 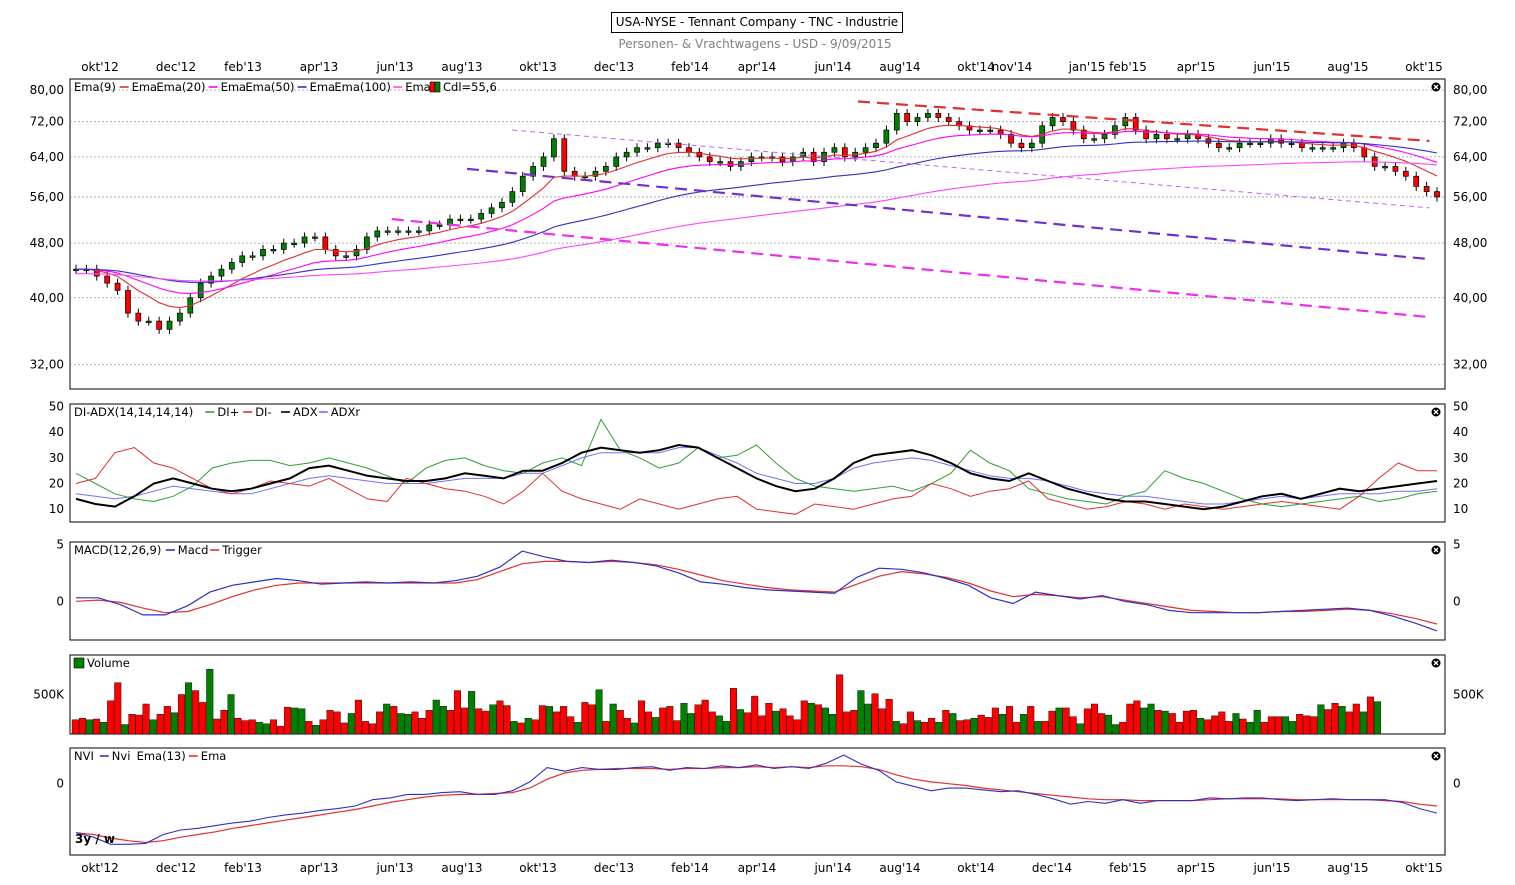 I want to click on nvi-close-icon, so click(x=1436, y=756).